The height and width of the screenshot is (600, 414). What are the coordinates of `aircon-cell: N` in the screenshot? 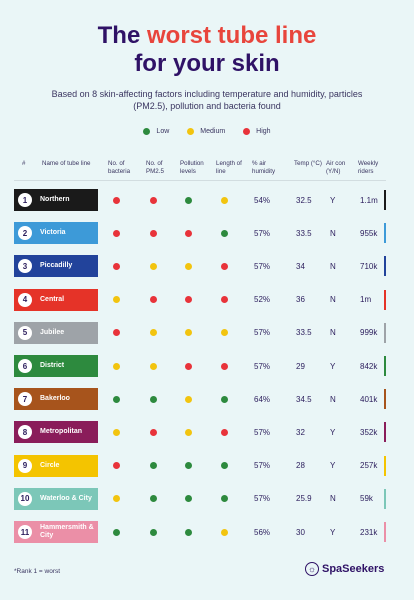 It's located at (333, 499).